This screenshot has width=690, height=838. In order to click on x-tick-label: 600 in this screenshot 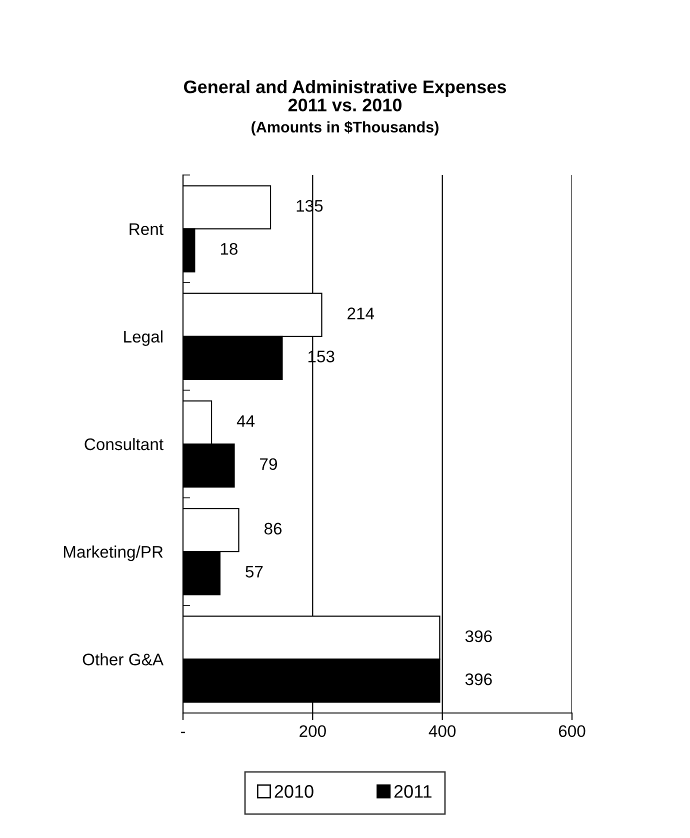, I will do `click(572, 731)`.